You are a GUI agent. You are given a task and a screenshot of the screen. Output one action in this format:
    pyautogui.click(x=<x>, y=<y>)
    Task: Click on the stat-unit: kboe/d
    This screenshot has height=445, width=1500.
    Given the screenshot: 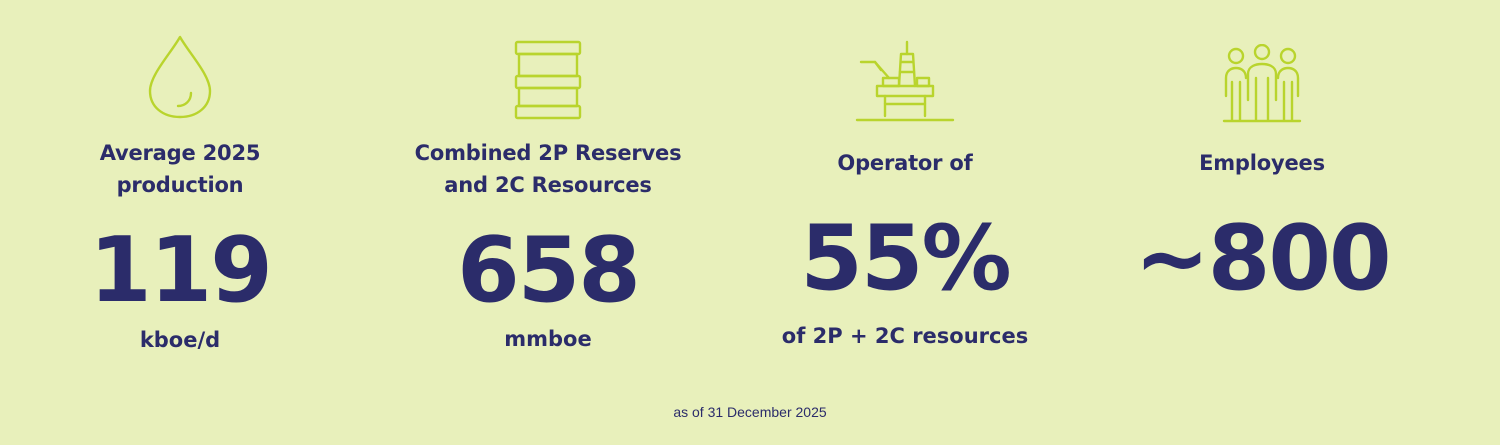 What is the action you would take?
    pyautogui.click(x=180, y=340)
    